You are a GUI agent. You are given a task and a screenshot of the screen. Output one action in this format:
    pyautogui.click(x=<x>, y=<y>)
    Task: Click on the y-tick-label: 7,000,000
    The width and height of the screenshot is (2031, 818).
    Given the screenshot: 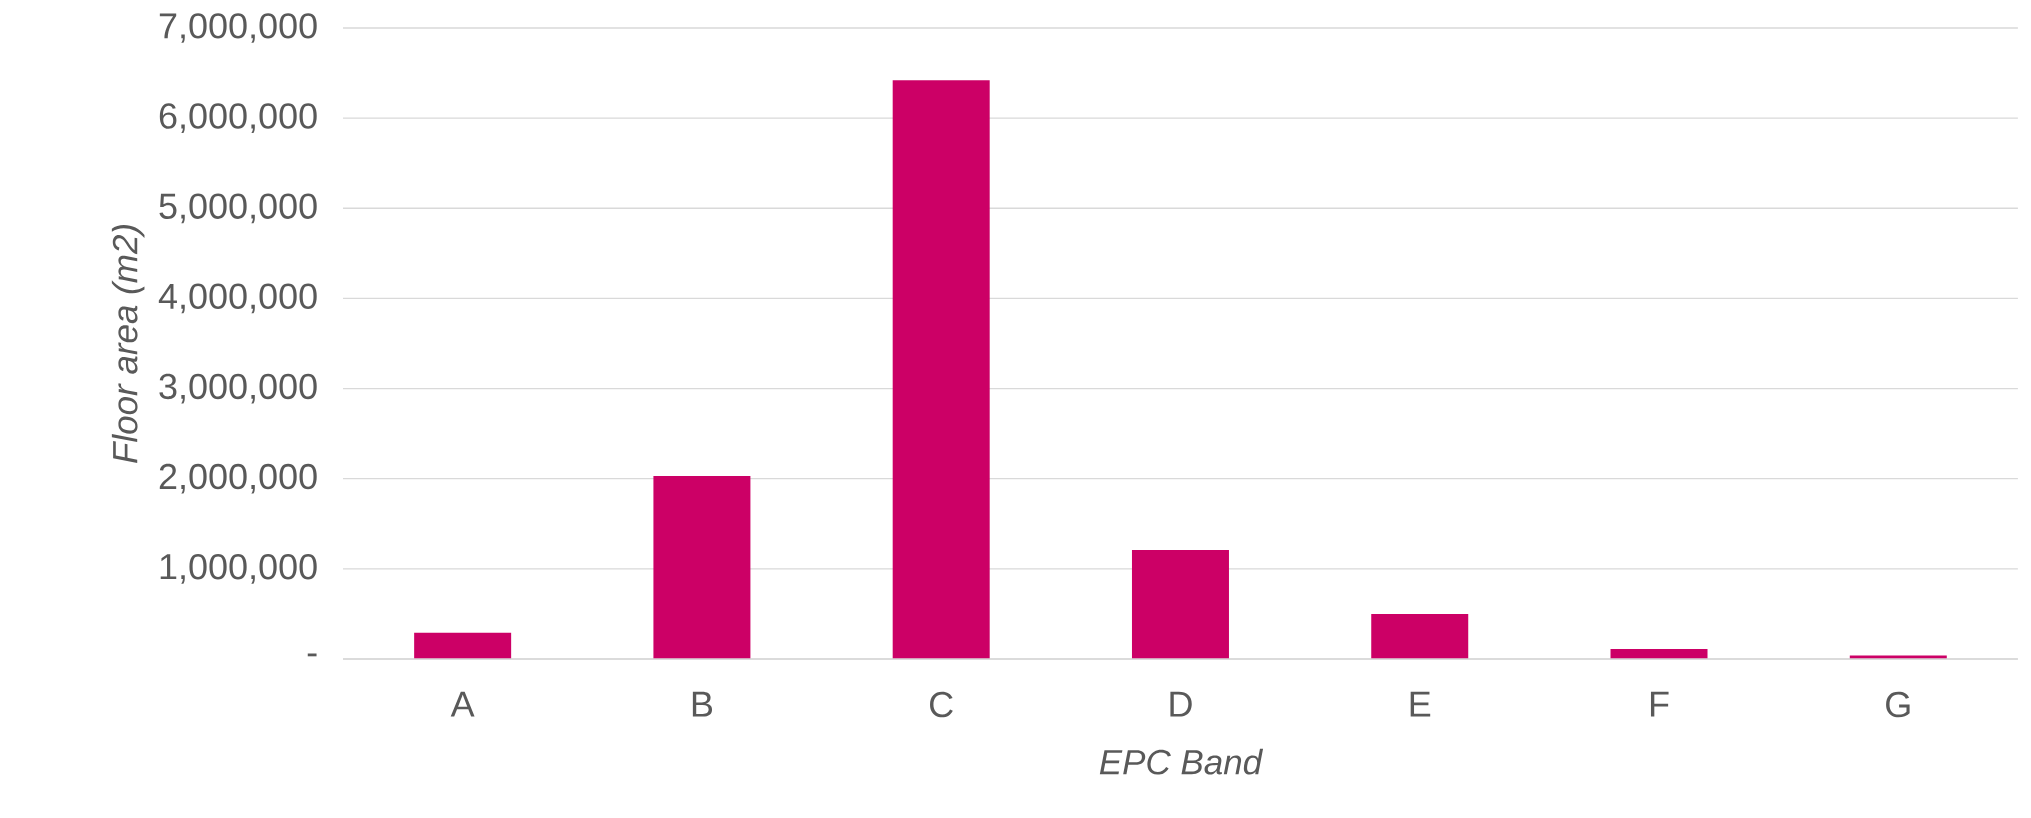 What is the action you would take?
    pyautogui.click(x=238, y=28)
    